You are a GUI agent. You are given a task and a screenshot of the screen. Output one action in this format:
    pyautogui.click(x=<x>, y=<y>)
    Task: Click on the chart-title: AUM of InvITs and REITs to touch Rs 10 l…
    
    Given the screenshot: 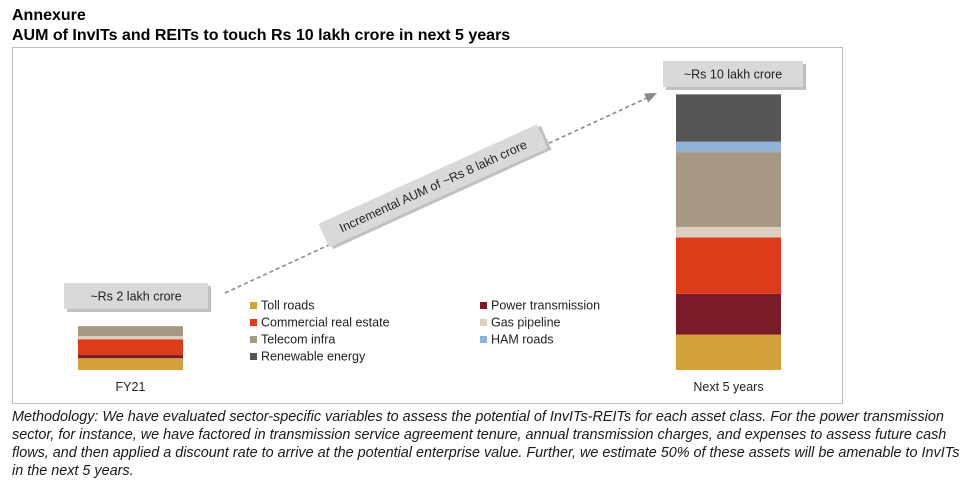 What is the action you would take?
    pyautogui.click(x=261, y=35)
    